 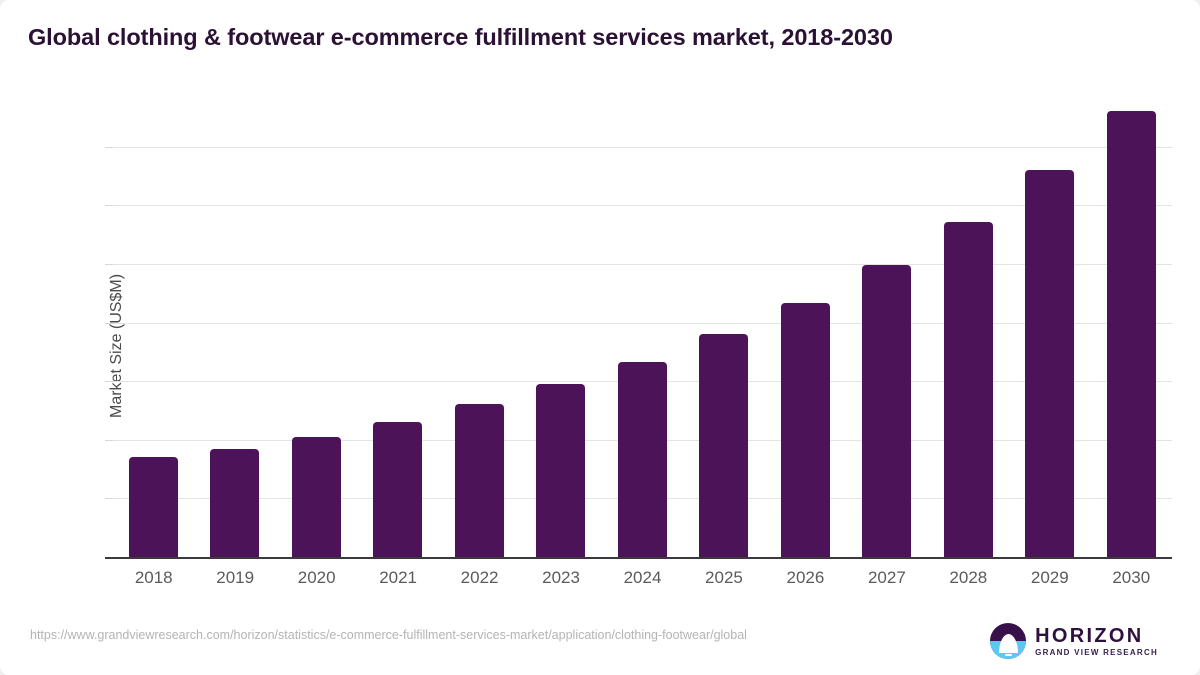 I want to click on x-axis-tick-label: 2024, so click(x=642, y=577).